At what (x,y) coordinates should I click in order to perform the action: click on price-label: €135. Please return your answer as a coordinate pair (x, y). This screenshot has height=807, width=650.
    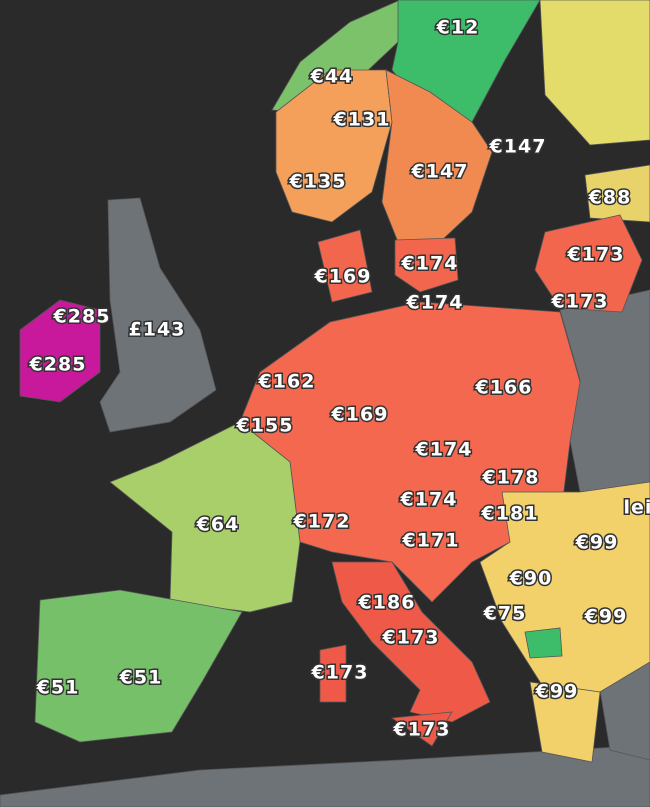
    Looking at the image, I should click on (318, 182).